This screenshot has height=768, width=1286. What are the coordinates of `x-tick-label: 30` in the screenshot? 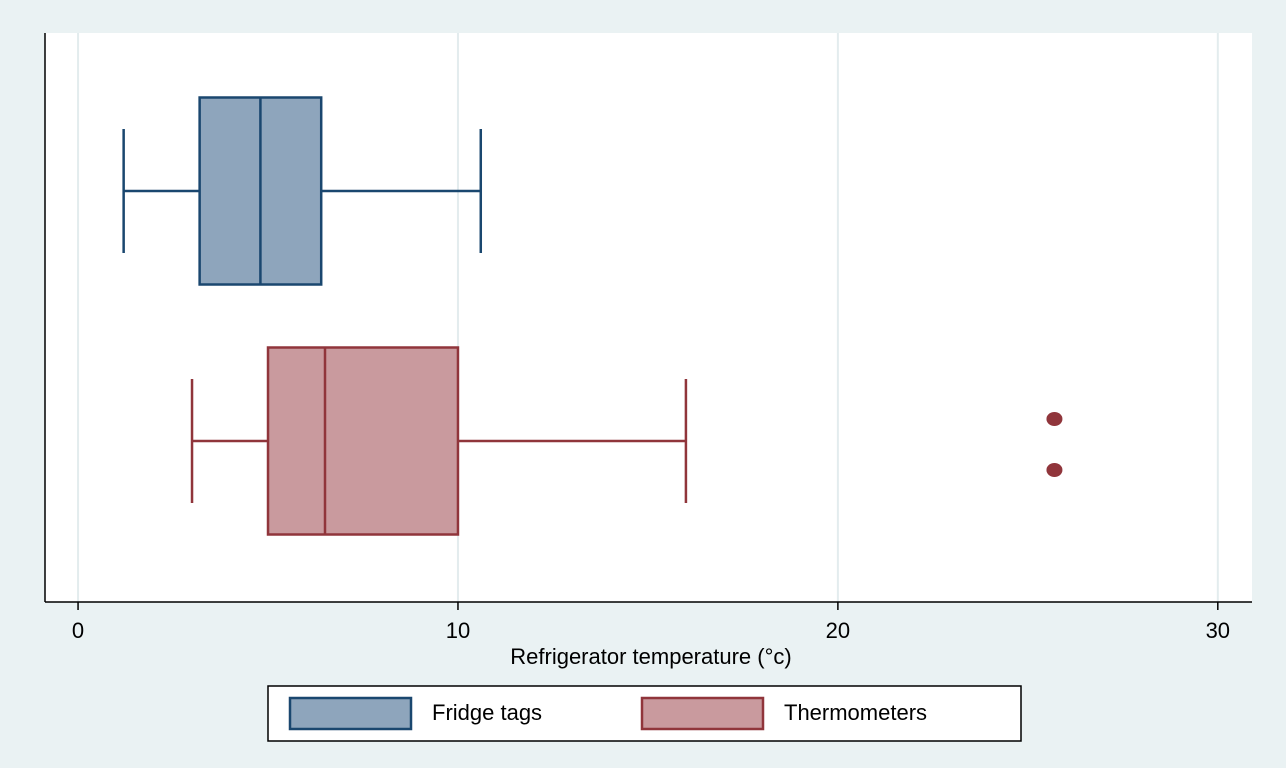 It's located at (1218, 630).